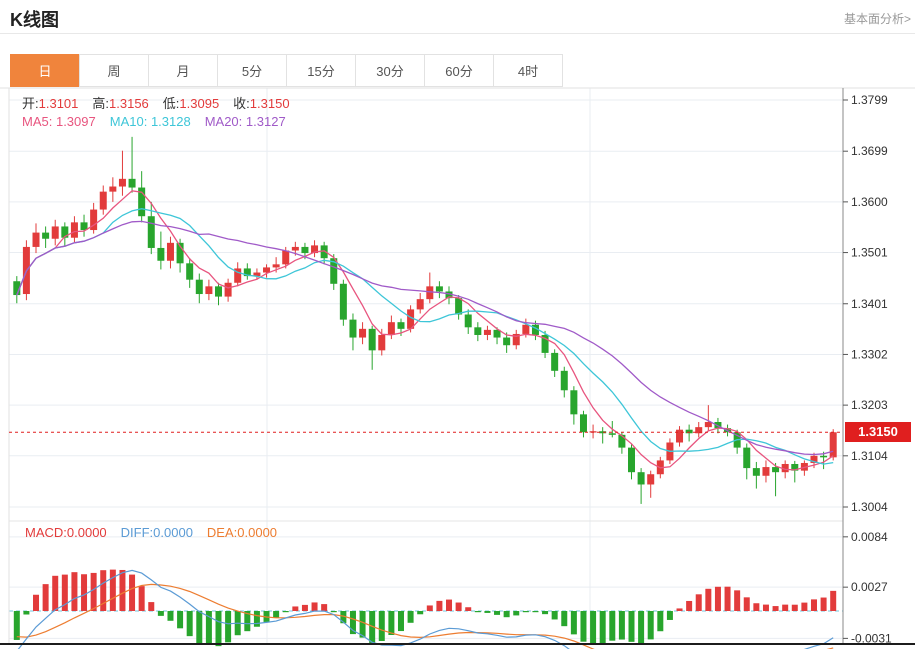  What do you see at coordinates (252, 70) in the screenshot?
I see `tab-5min: 5分` at bounding box center [252, 70].